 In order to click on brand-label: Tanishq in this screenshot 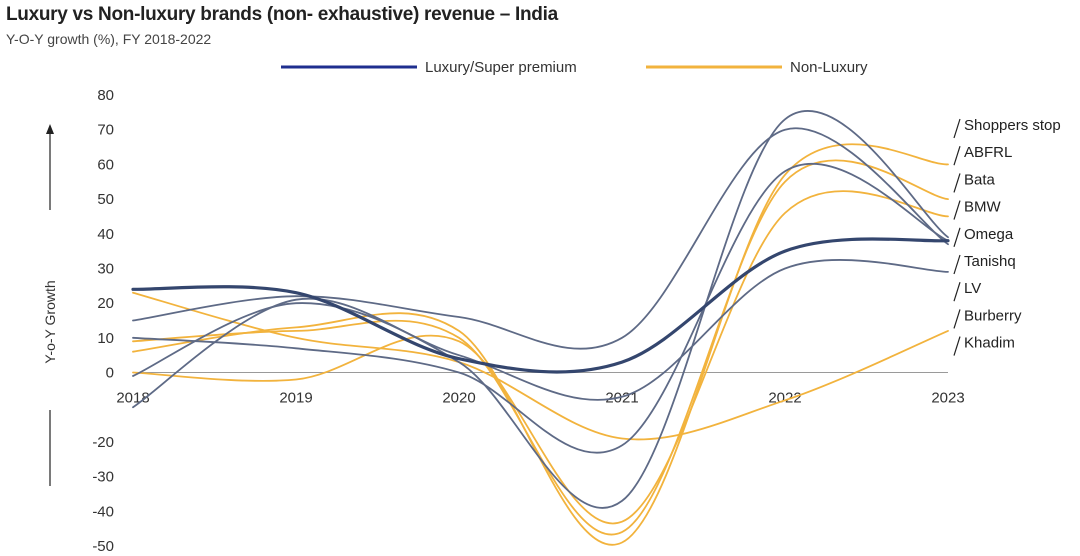, I will do `click(990, 261)`.